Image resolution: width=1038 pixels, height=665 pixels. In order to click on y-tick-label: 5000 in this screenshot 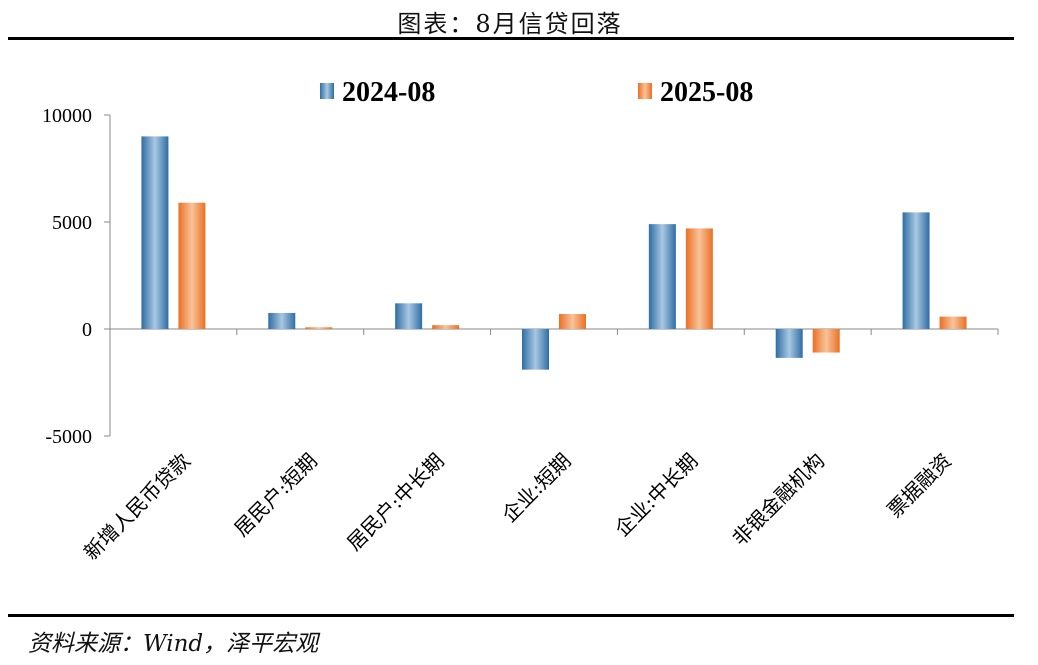, I will do `click(72, 223)`.